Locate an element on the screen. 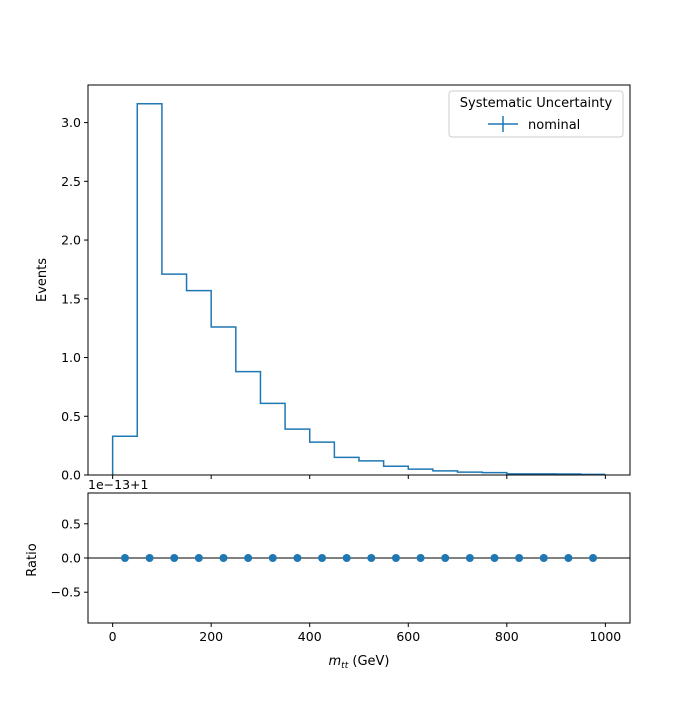 The height and width of the screenshot is (704, 700). ratio-axes-frame is located at coordinates (359, 558).